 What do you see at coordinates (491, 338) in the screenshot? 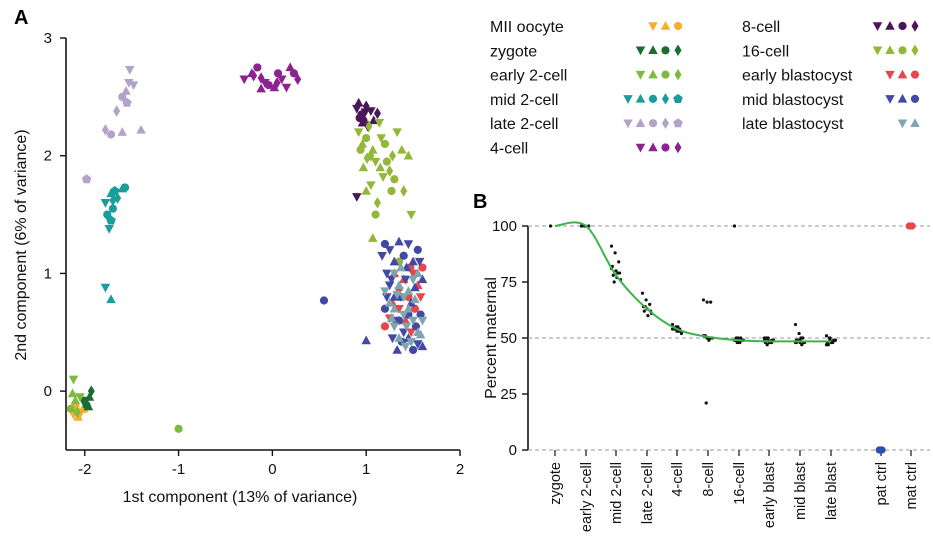
I see `strip-y-title: Percent maternal` at bounding box center [491, 338].